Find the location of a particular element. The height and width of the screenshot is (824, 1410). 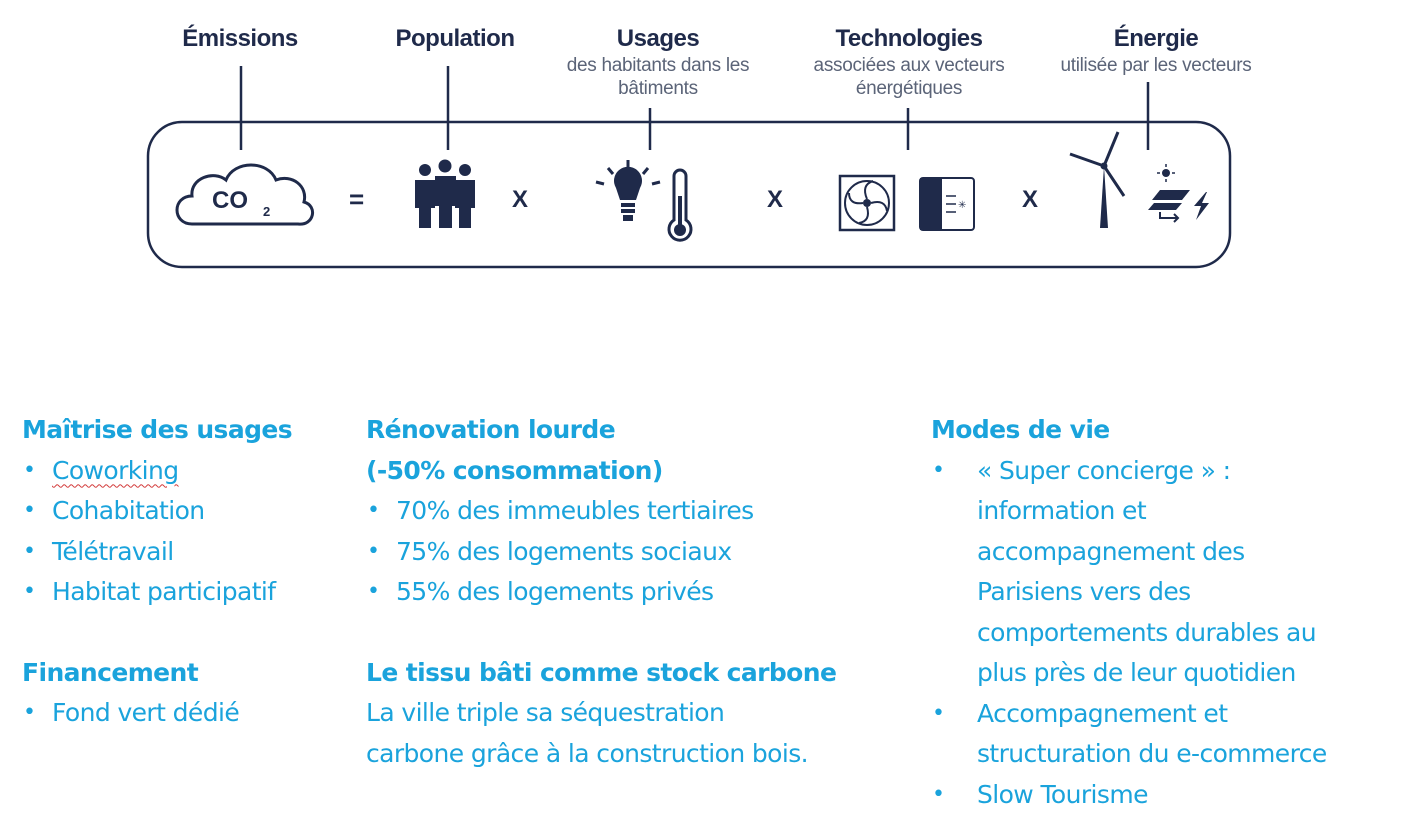

list-item: 75% des logements sociaux is located at coordinates (636, 552).